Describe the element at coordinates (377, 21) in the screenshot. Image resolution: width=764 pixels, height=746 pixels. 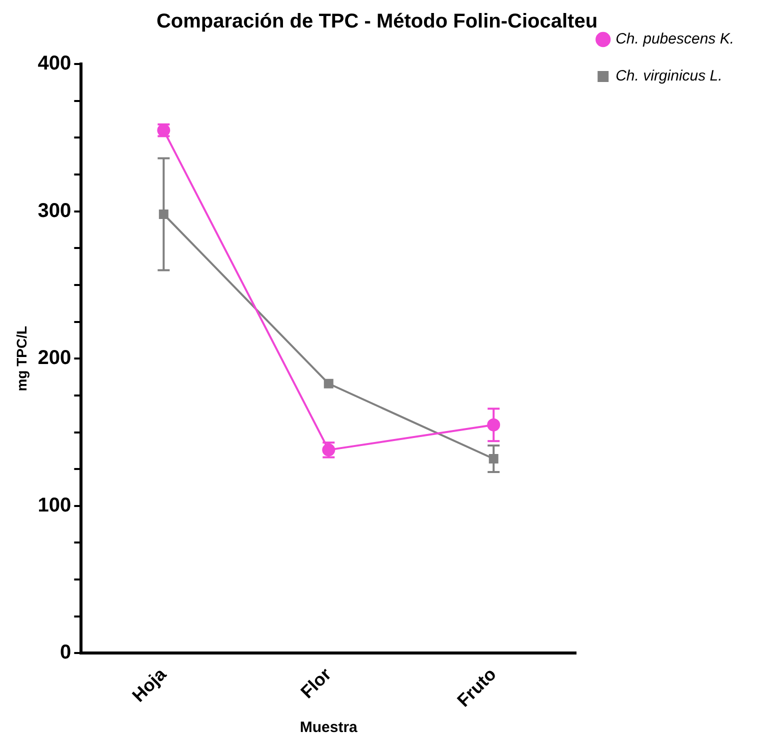
I see `chart-title: Comparación de TPC - Método Folin-Ciocalteu` at that location.